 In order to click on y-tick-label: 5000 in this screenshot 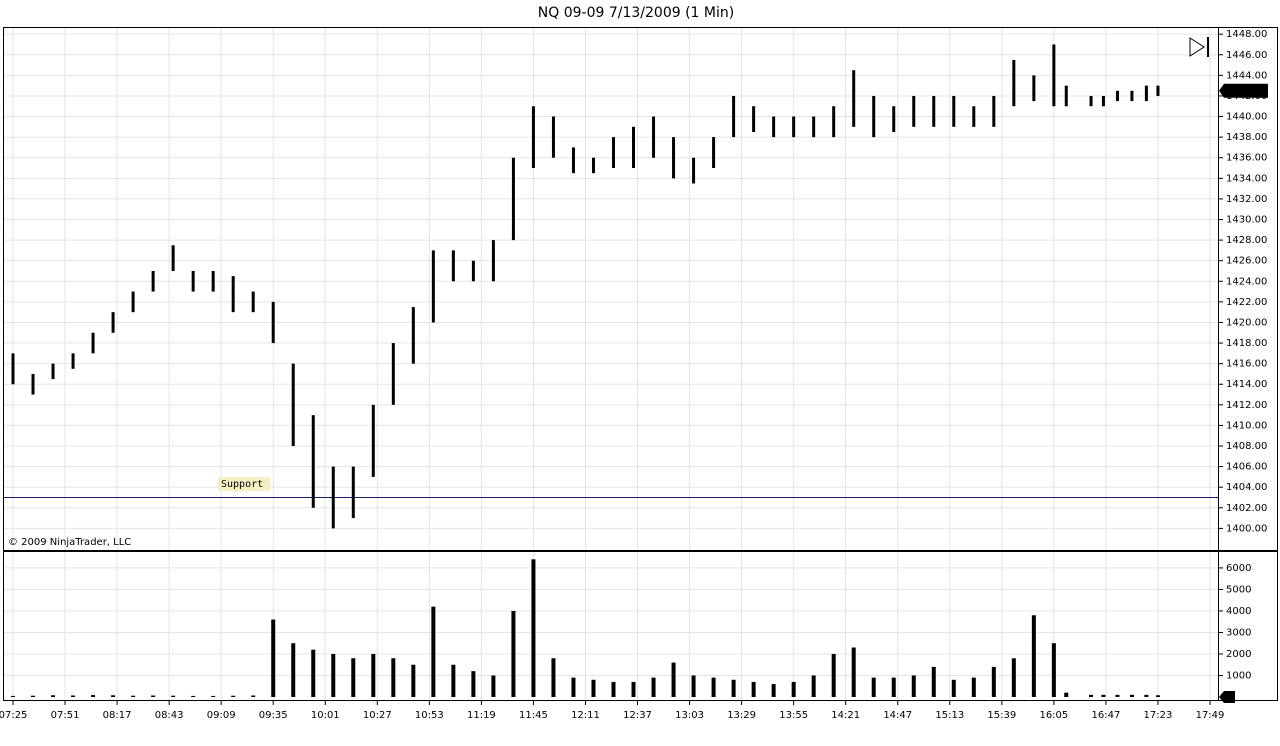, I will do `click(1238, 589)`.